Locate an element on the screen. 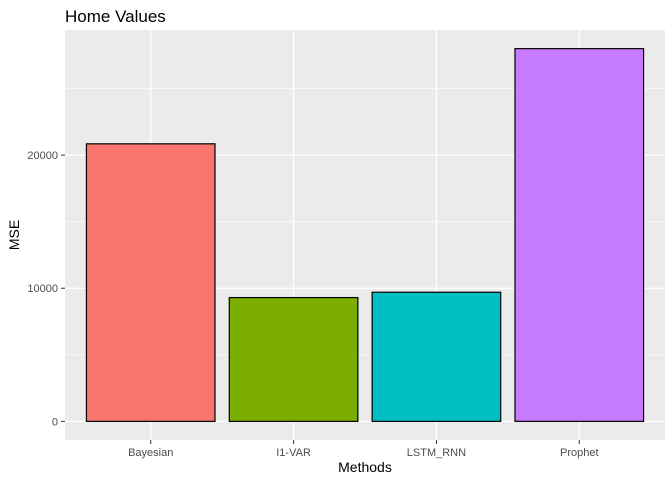  chart-title: Home Values is located at coordinates (115, 16).